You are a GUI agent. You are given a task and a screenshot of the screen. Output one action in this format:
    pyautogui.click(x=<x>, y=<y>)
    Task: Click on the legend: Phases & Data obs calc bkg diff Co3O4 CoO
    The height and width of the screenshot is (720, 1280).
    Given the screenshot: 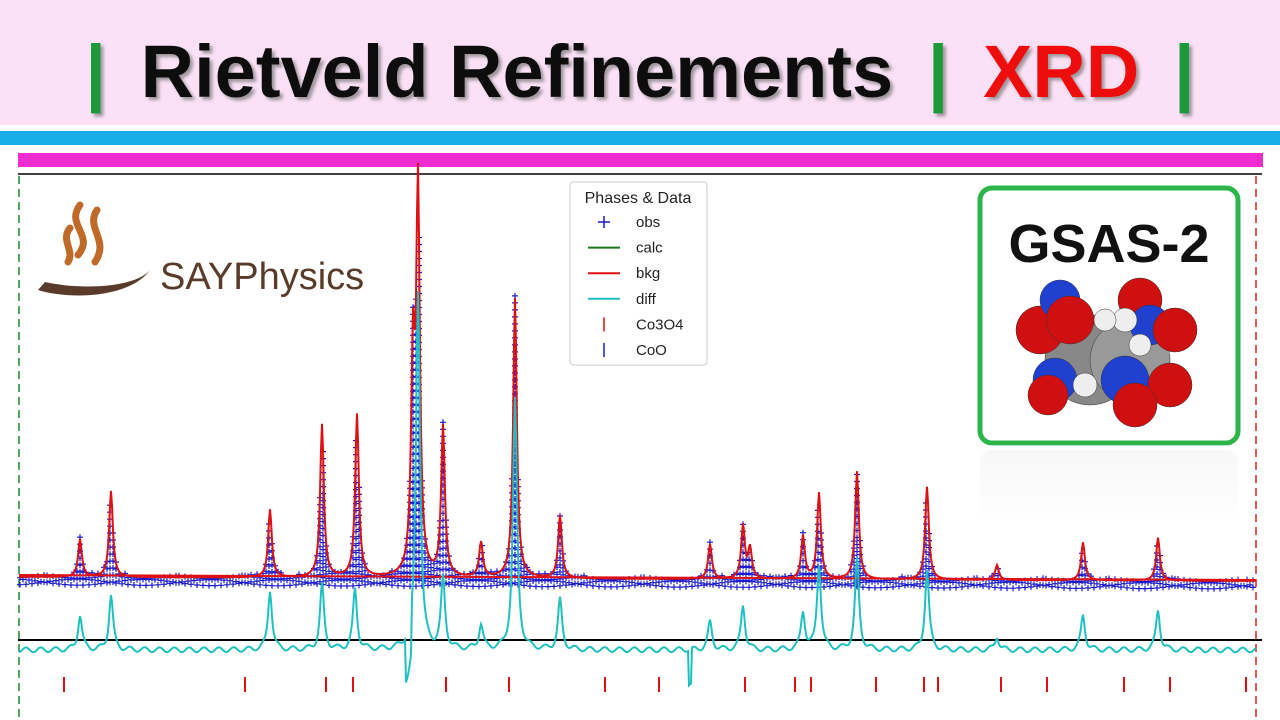 What is the action you would take?
    pyautogui.click(x=638, y=273)
    